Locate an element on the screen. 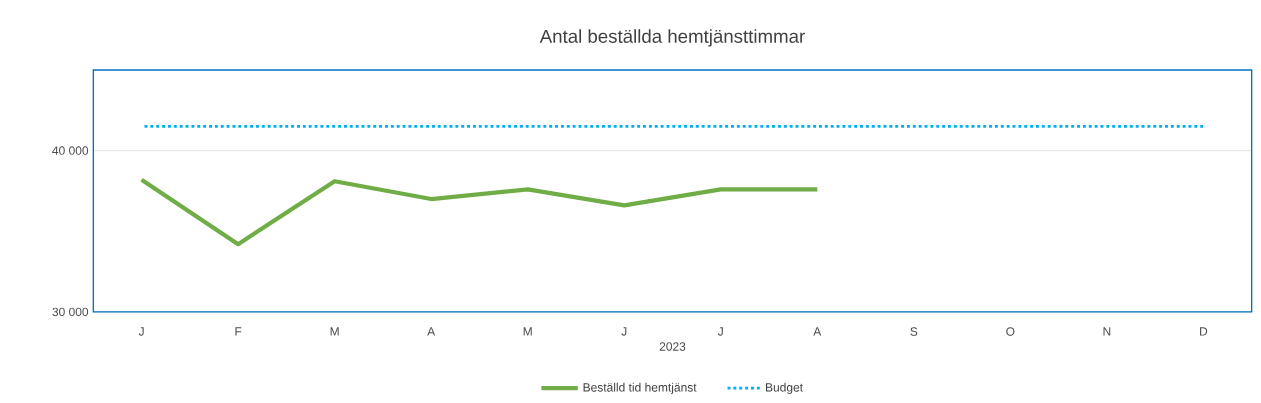  x-axis-title: 2023 is located at coordinates (672, 346).